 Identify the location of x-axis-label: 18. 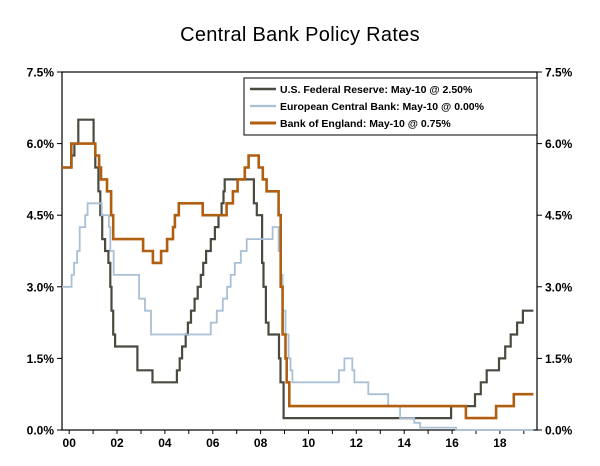
(500, 443).